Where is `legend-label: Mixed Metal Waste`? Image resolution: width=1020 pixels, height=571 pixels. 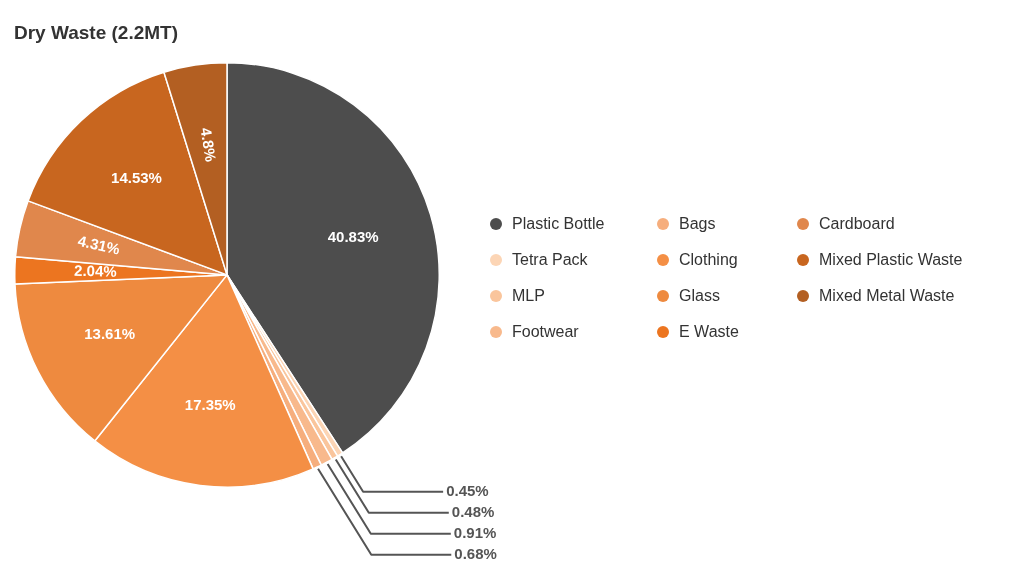
legend-label: Mixed Metal Waste is located at coordinates (887, 296).